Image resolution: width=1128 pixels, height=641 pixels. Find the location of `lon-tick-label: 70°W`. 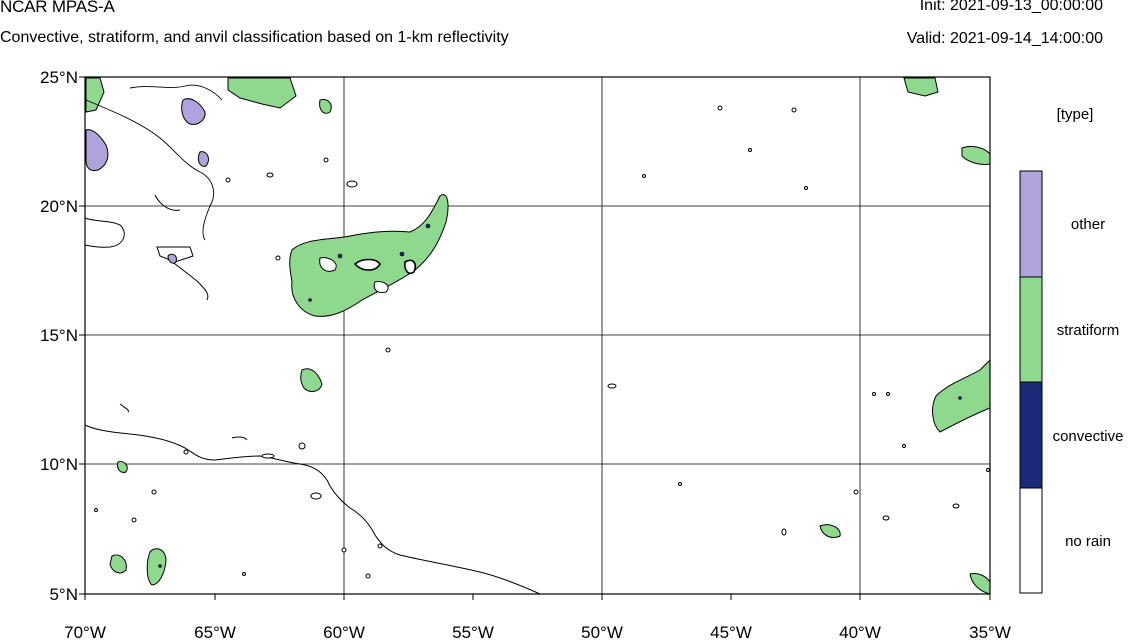

lon-tick-label: 70°W is located at coordinates (85, 632).